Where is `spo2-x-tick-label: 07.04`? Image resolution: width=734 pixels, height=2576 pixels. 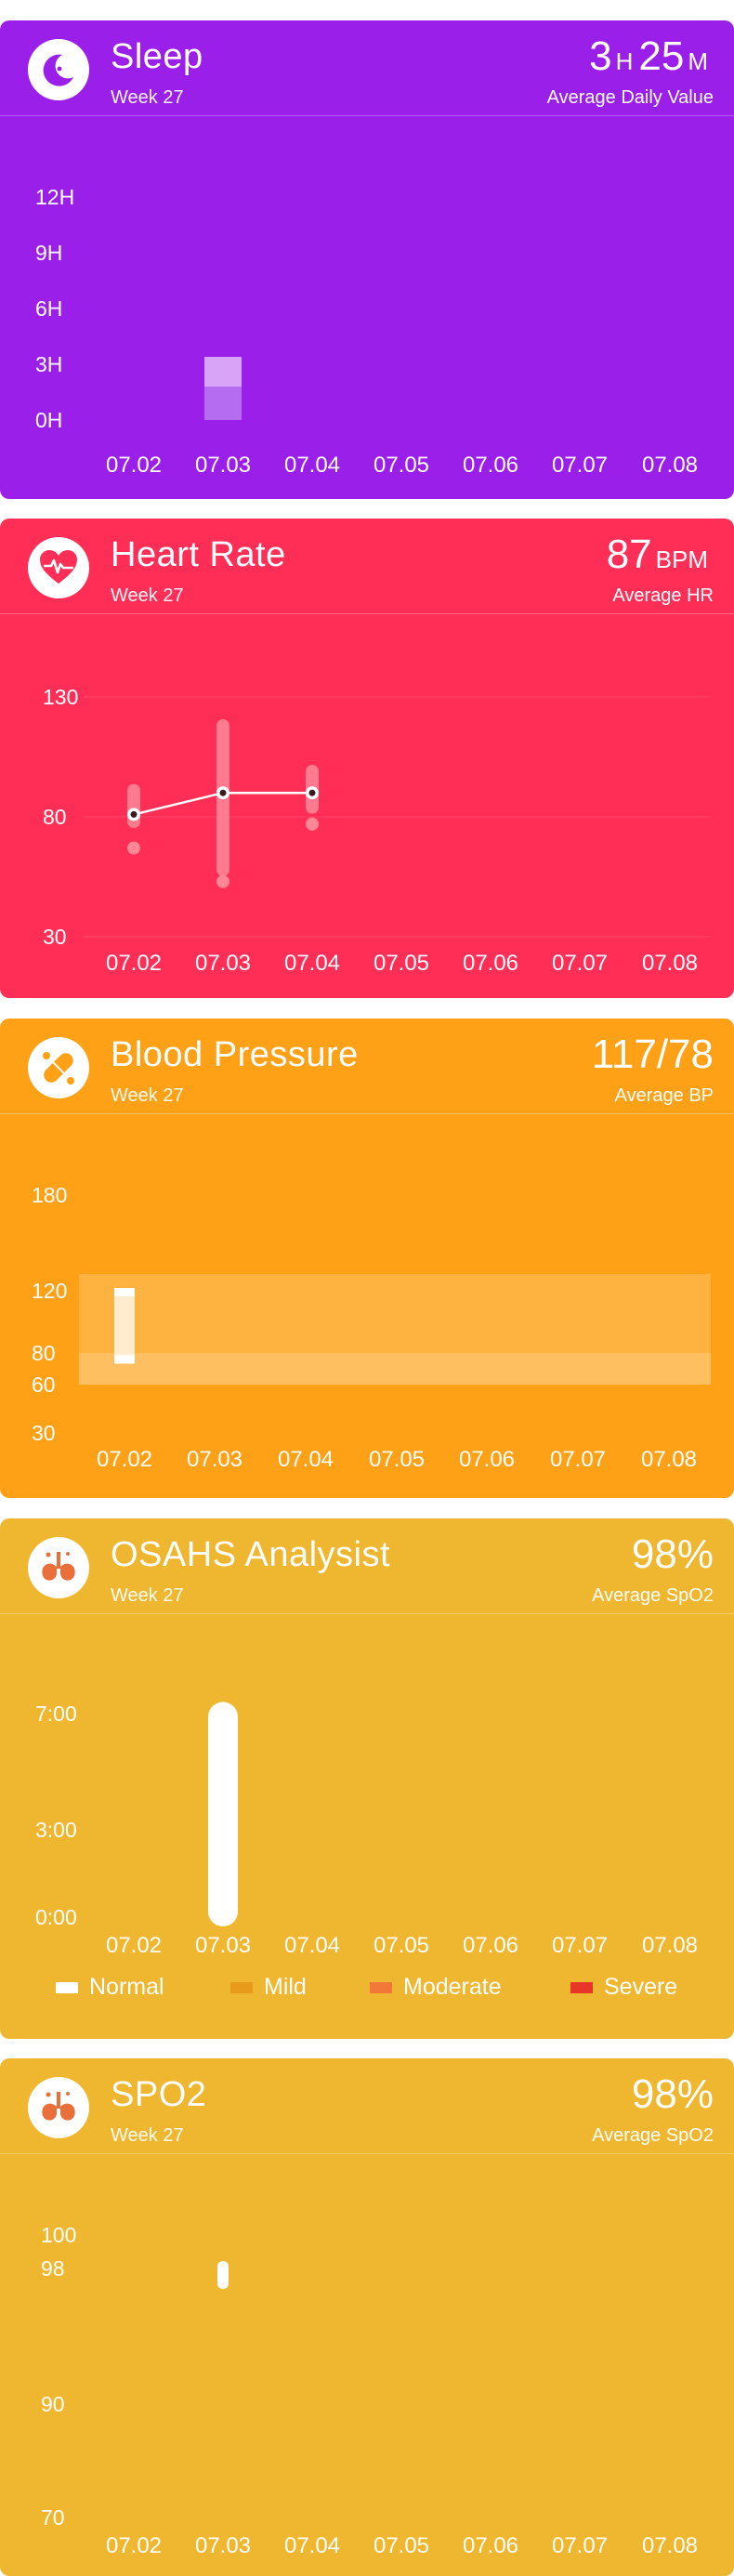 spo2-x-tick-label: 07.04 is located at coordinates (312, 2545).